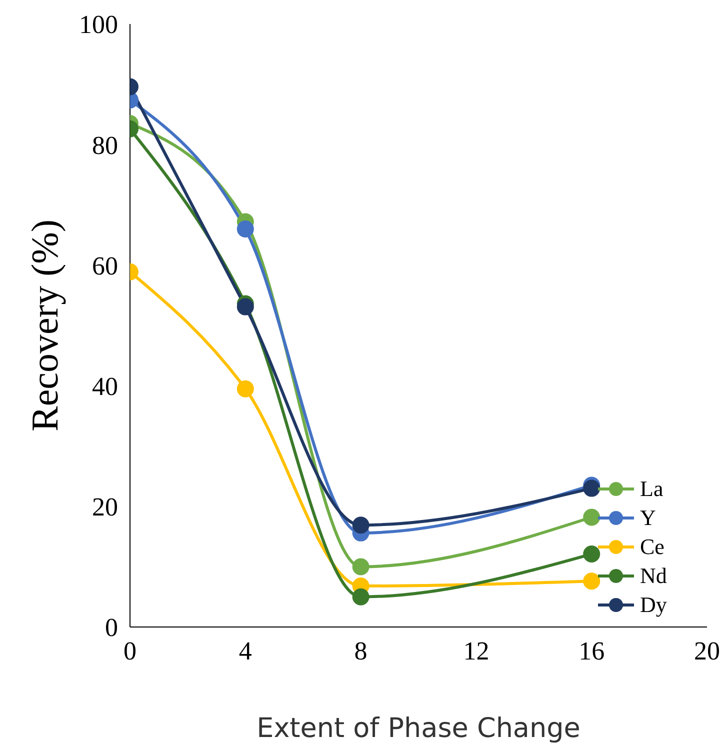  What do you see at coordinates (45, 325) in the screenshot?
I see `y-axis-title: Recovery (%)` at bounding box center [45, 325].